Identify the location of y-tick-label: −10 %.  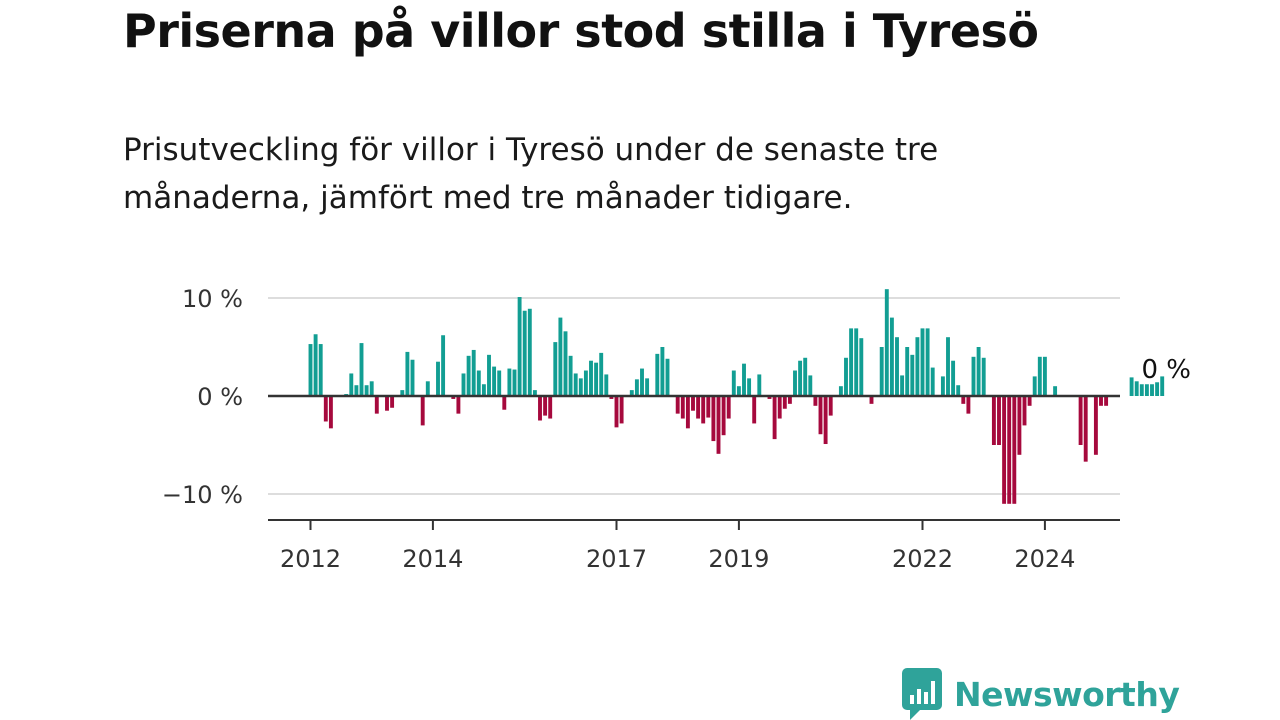
(202, 495).